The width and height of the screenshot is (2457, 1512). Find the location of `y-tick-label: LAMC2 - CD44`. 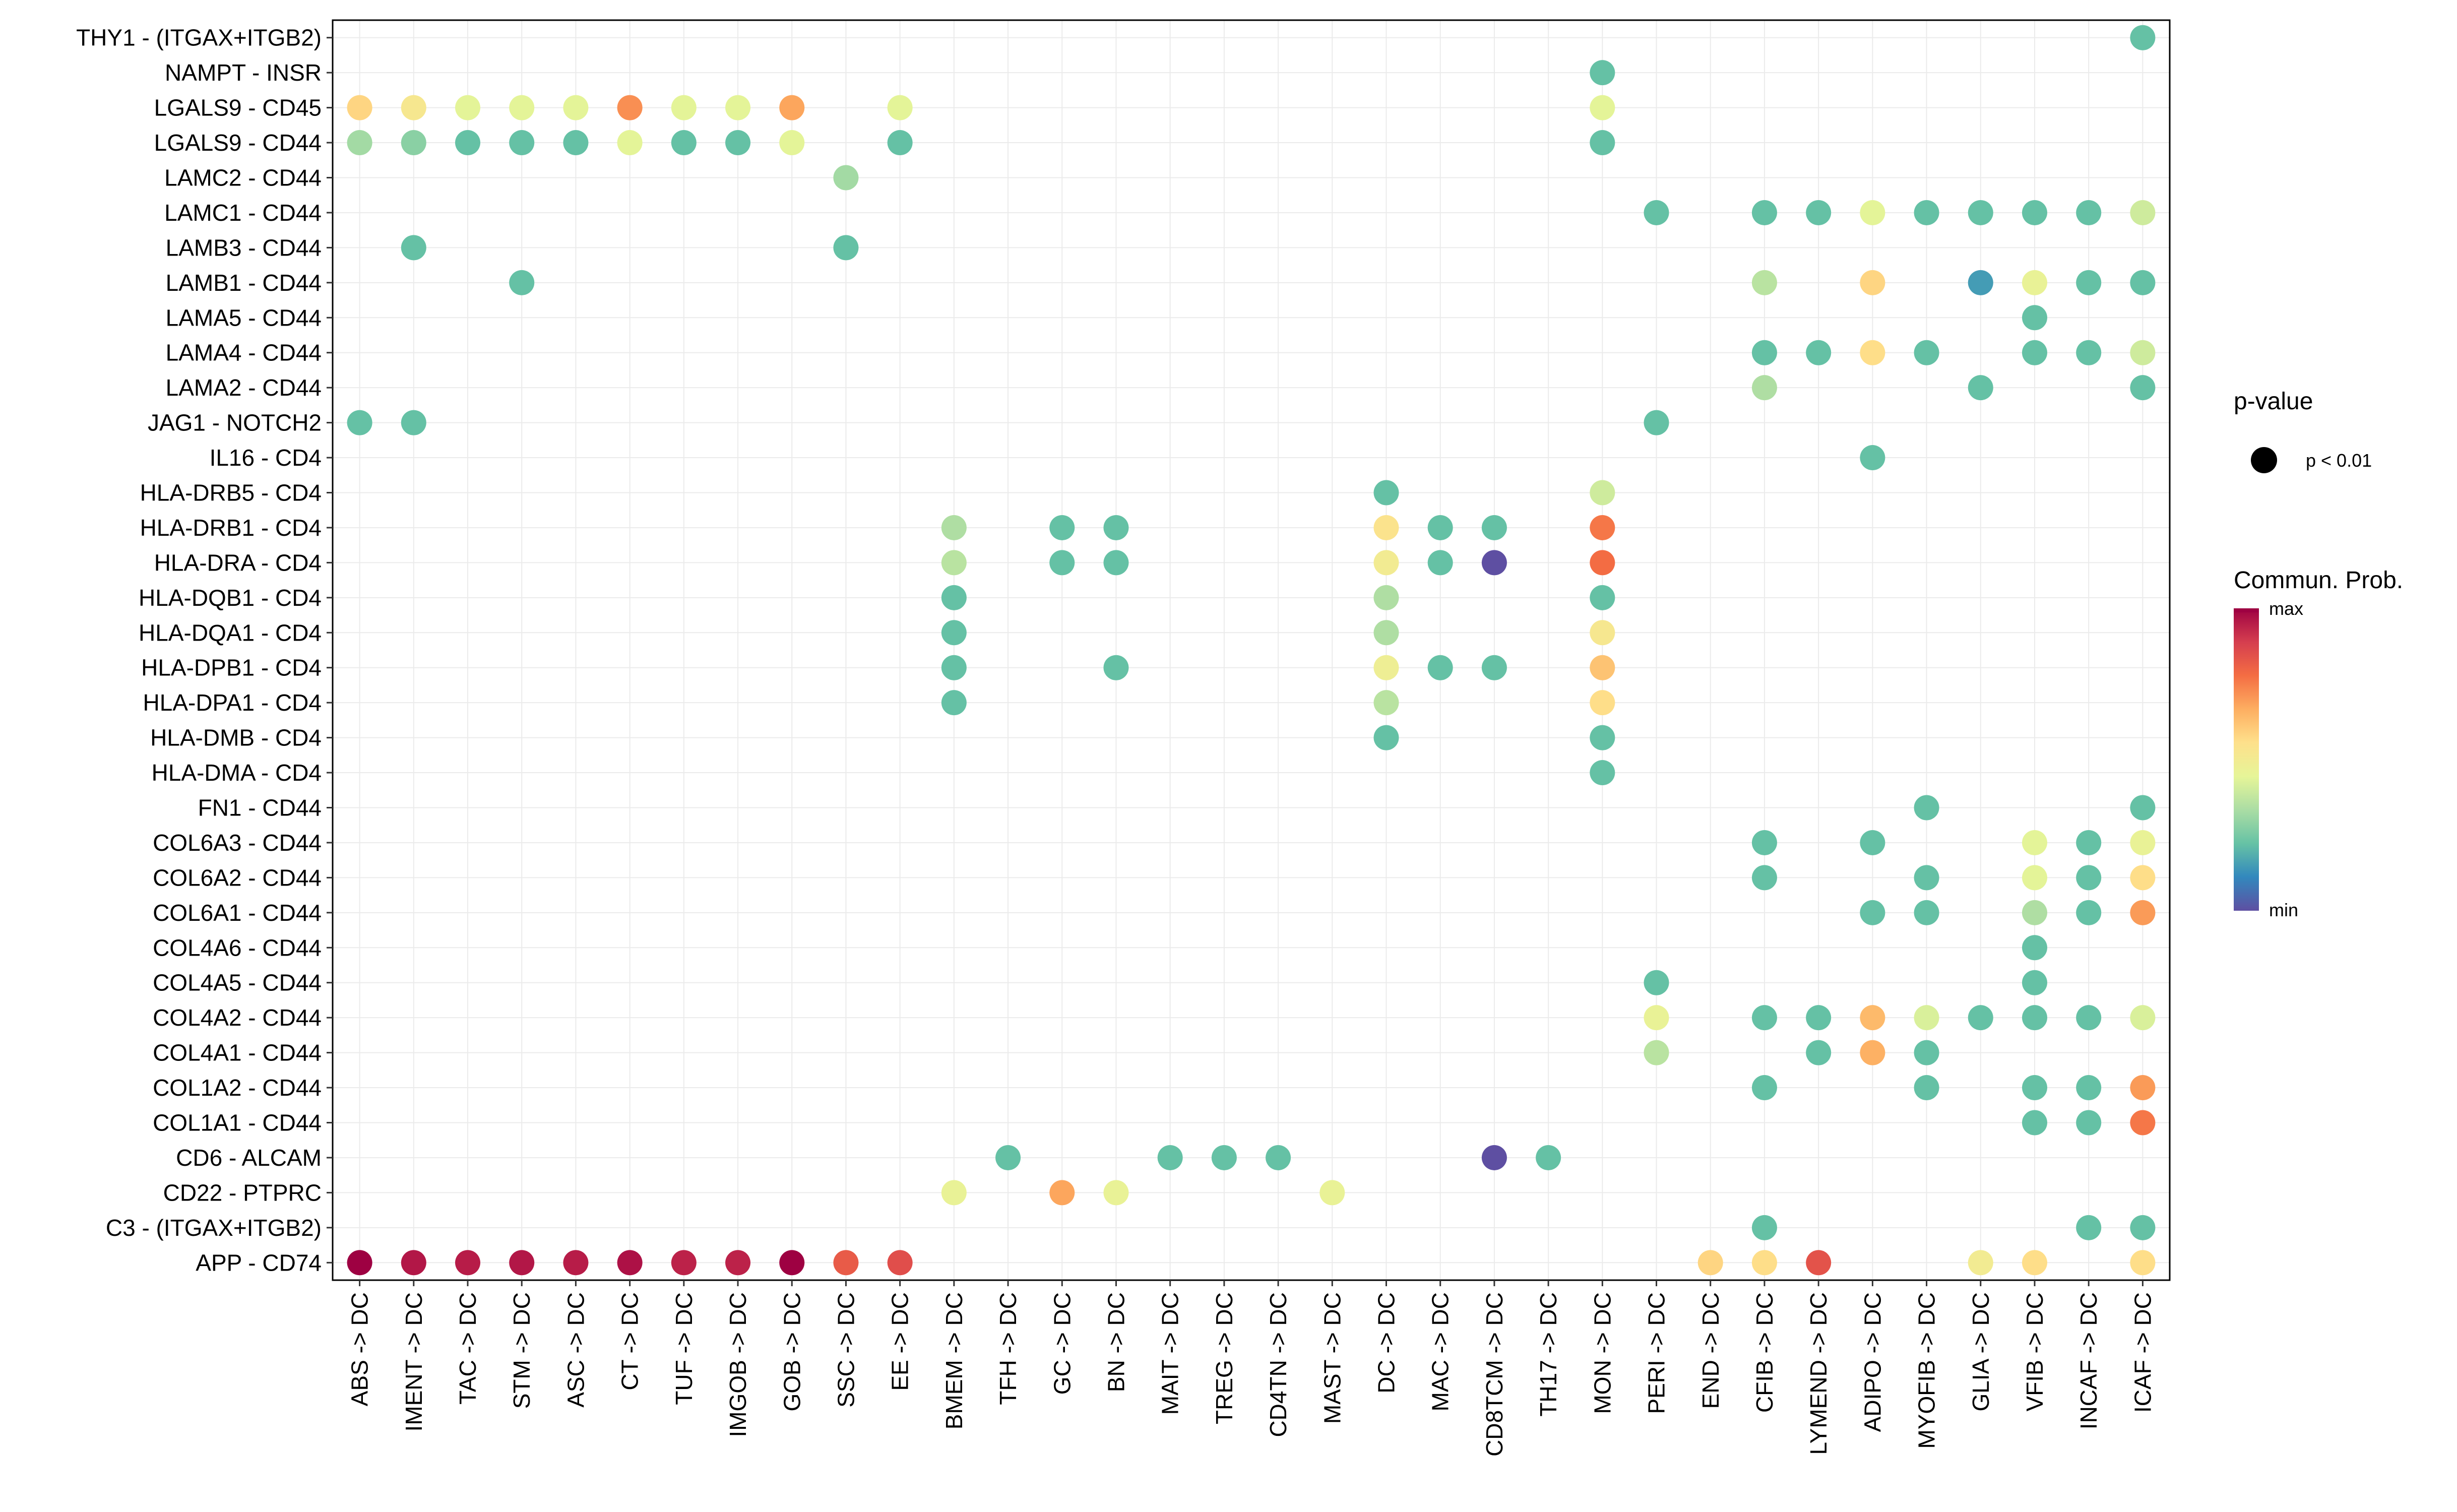

y-tick-label: LAMC2 - CD44 is located at coordinates (243, 178).